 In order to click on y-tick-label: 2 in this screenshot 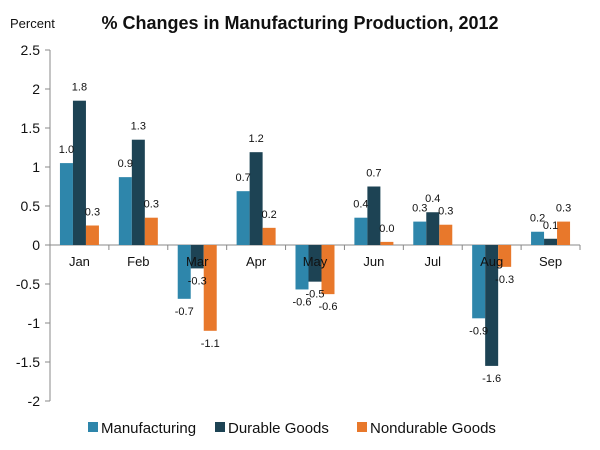, I will do `click(36, 89)`.